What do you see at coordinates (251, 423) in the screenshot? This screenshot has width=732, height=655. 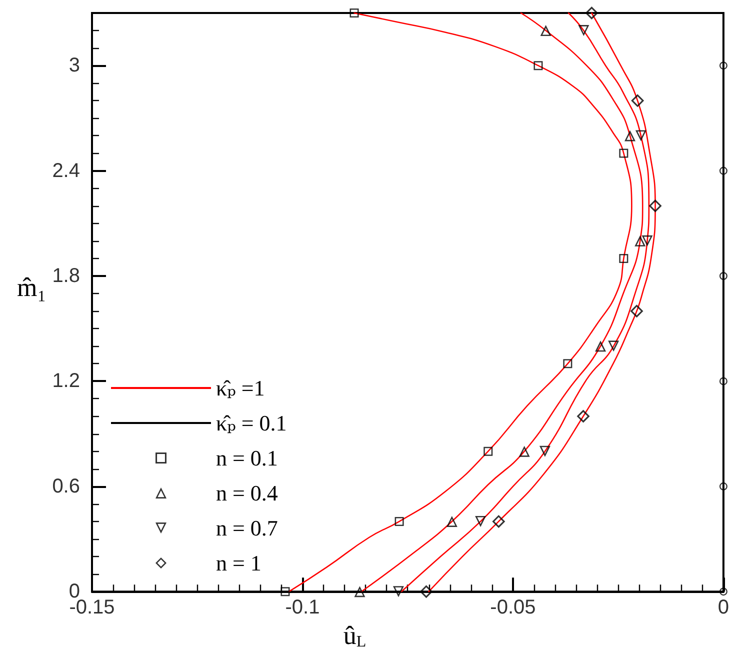 I see `legend-label: κ̂ₚ = 0.1` at bounding box center [251, 423].